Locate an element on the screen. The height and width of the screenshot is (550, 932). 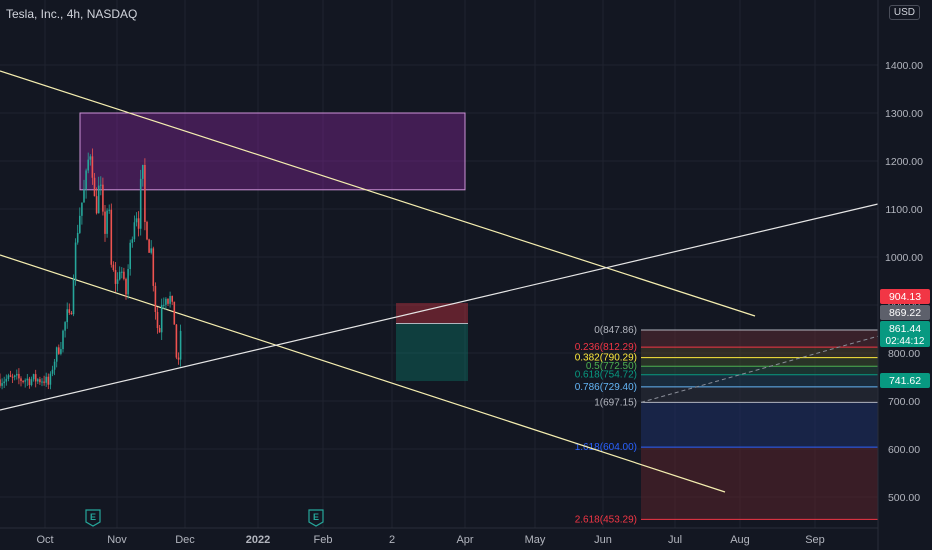
time-tick-label: Apr is located at coordinates (464, 540).